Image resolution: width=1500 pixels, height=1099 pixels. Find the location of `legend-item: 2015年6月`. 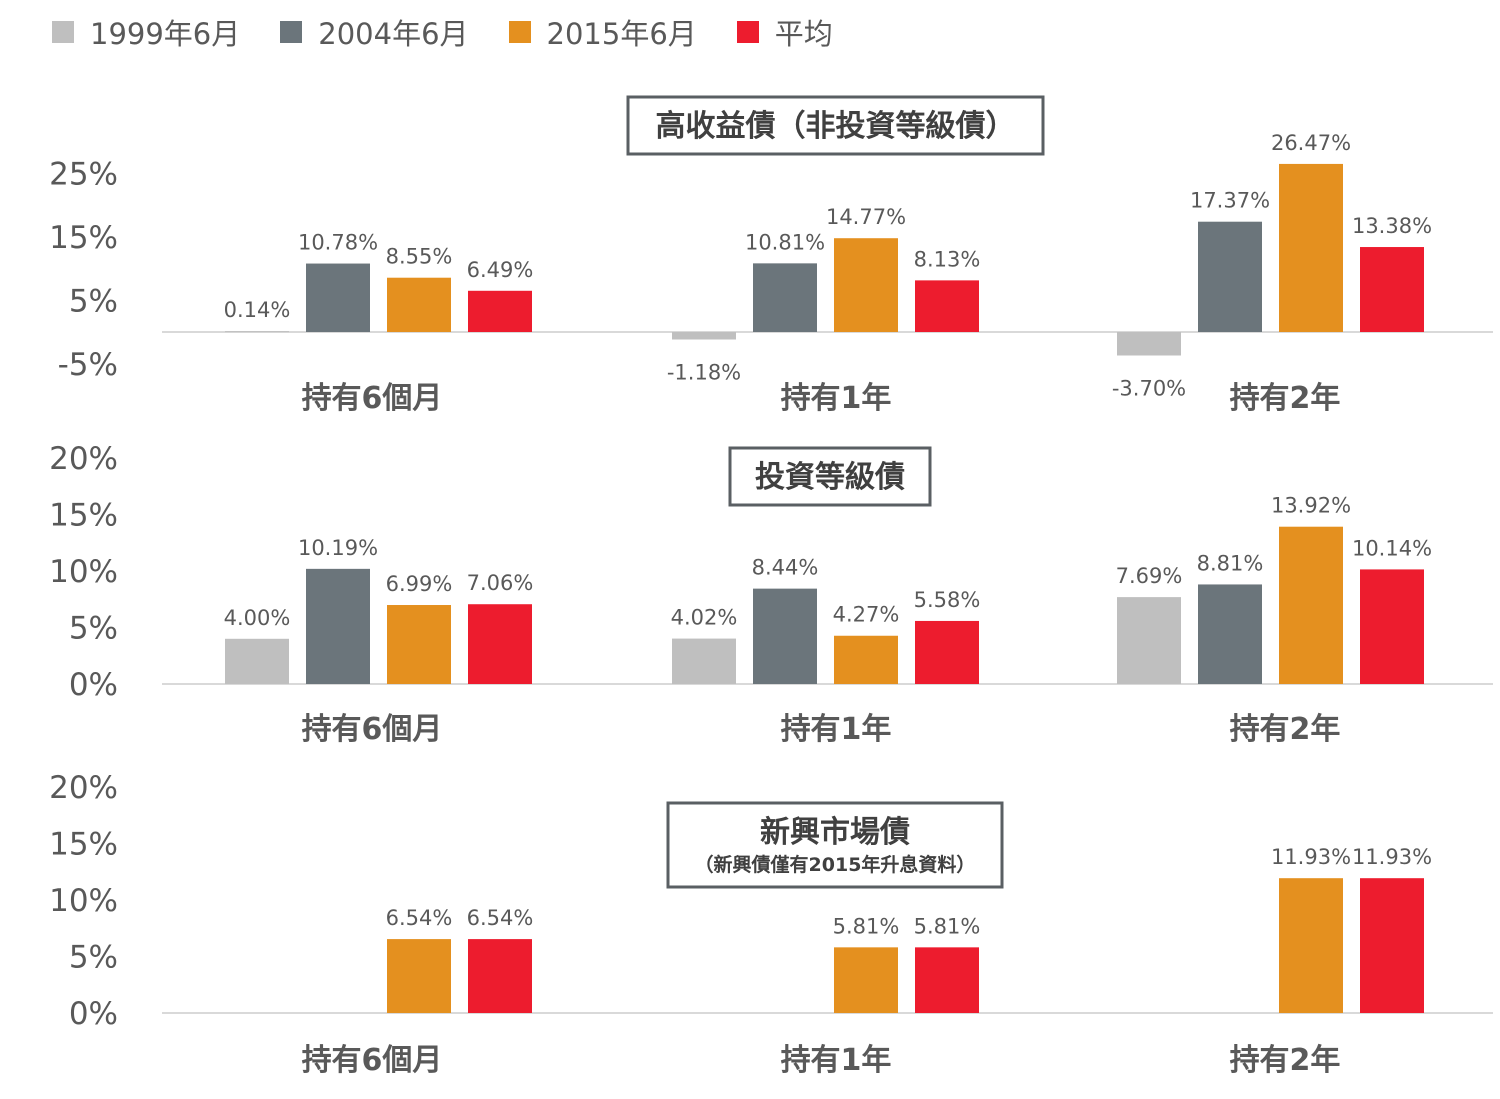

legend-item: 2015年6月 is located at coordinates (602, 32).